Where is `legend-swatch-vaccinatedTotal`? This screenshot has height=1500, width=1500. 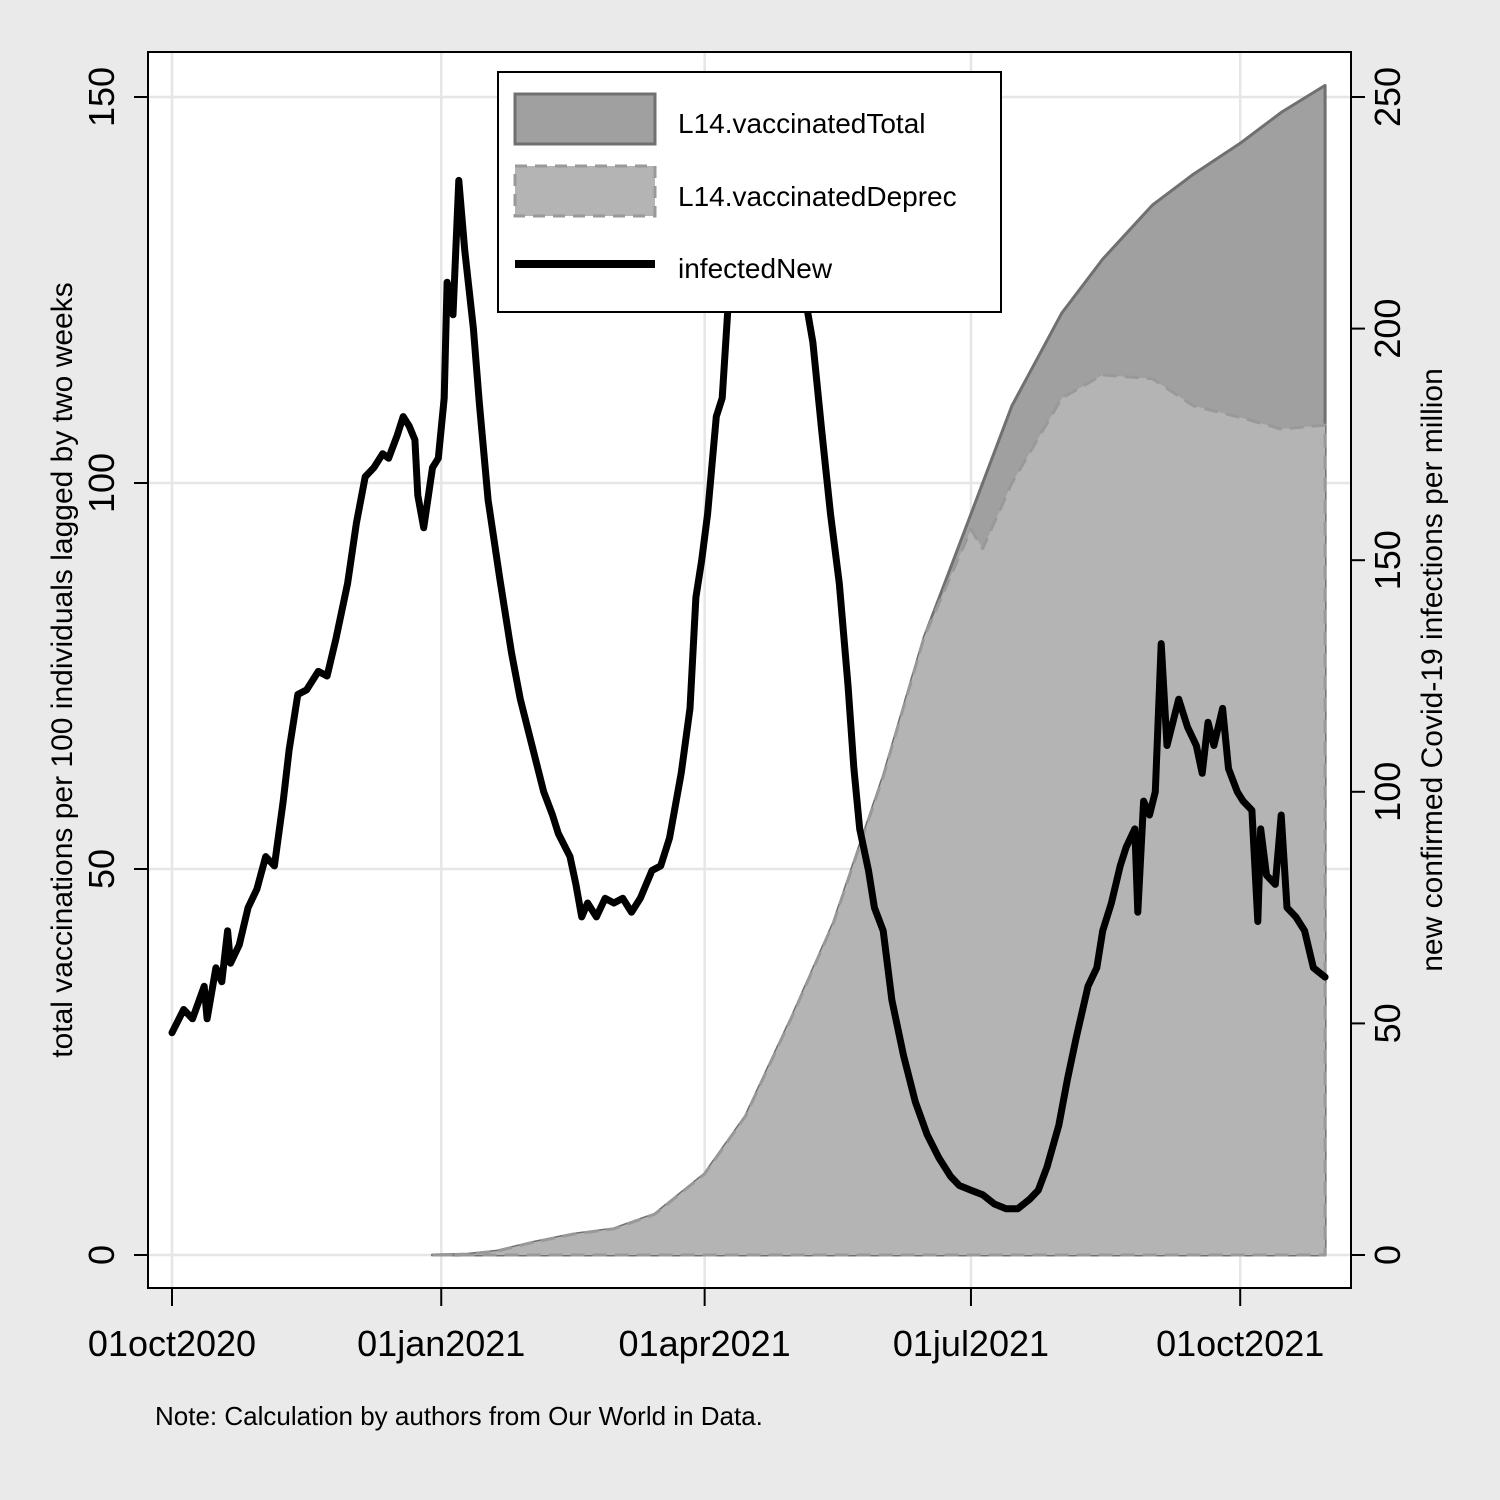
legend-swatch-vaccinatedTotal is located at coordinates (585, 119).